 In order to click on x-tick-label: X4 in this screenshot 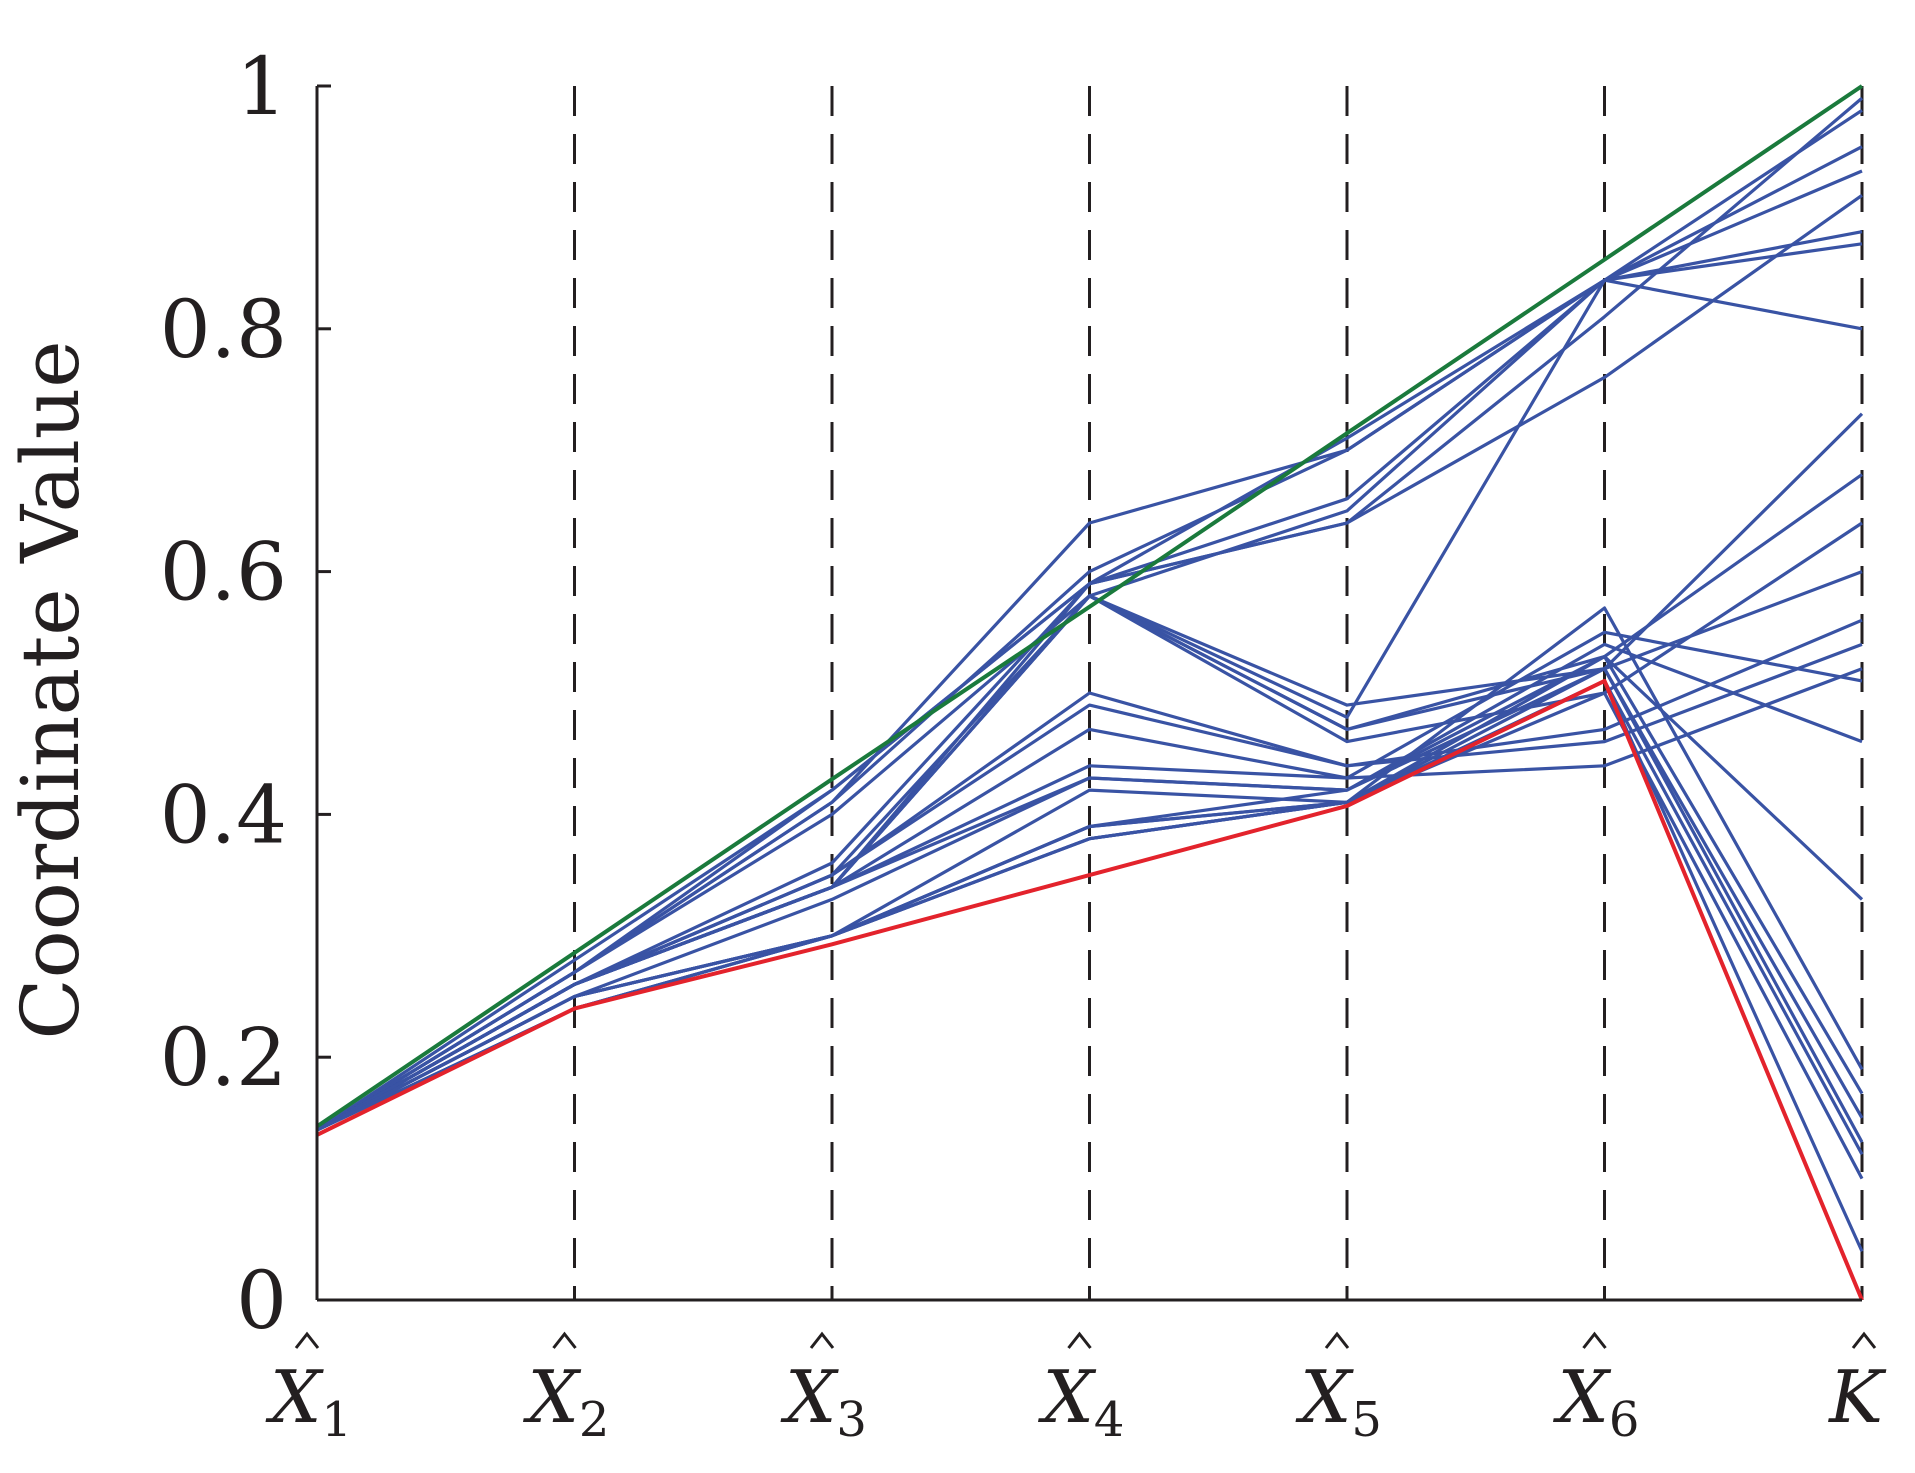, I will do `click(1081, 1401)`.